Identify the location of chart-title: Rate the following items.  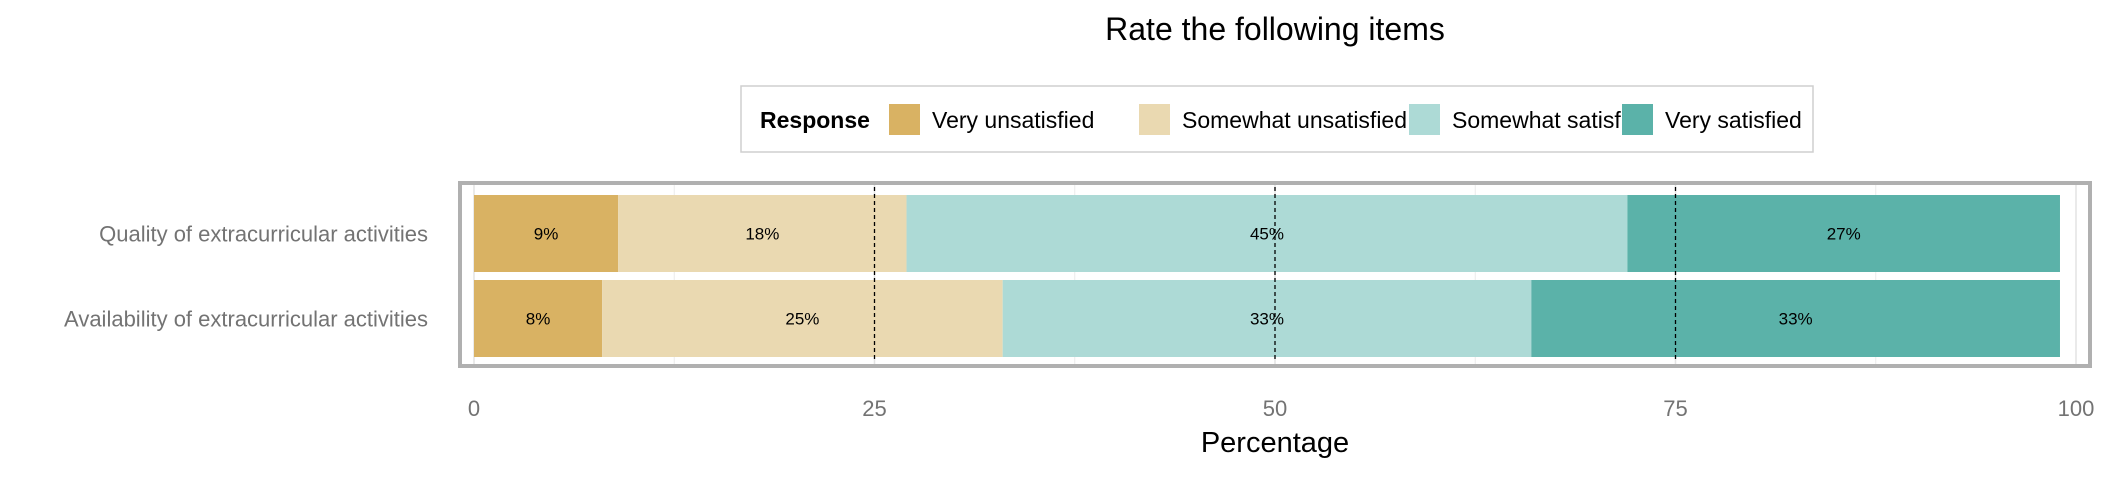
(1275, 29).